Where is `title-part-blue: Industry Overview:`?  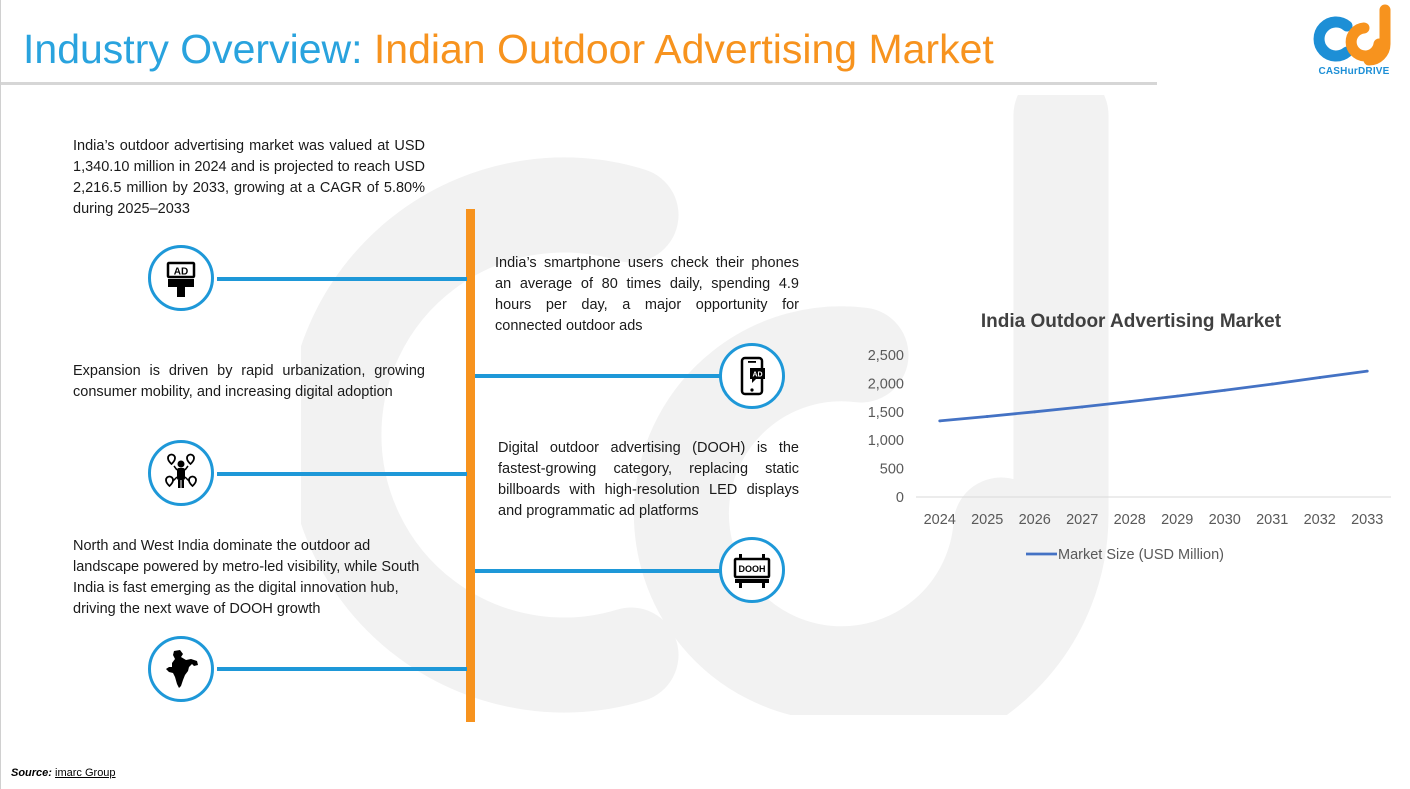 title-part-blue: Industry Overview: is located at coordinates (198, 49).